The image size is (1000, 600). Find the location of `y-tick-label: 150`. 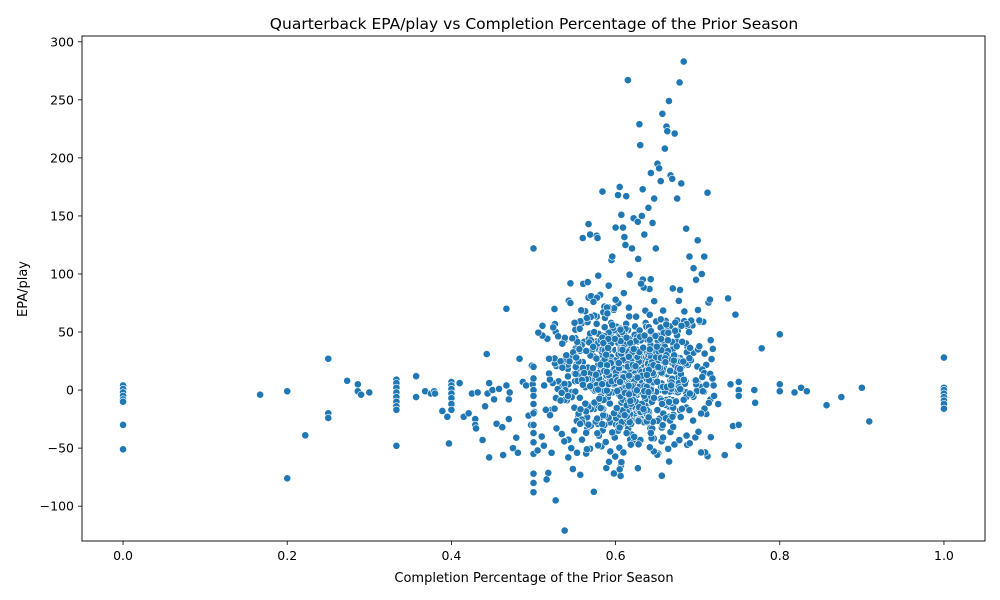

y-tick-label: 150 is located at coordinates (62, 215).